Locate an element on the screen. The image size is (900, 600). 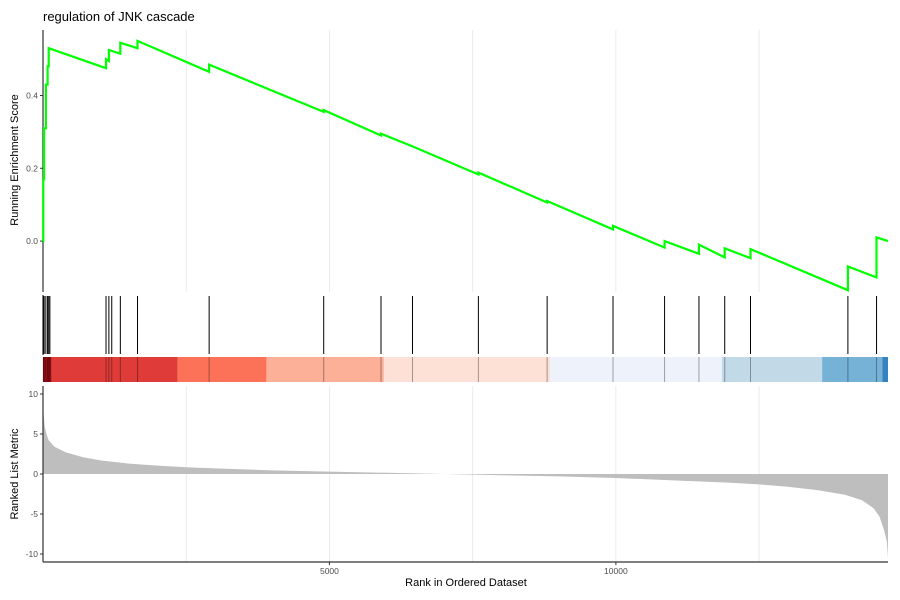
es-y-axis-title: Running Enrichment Score is located at coordinates (15, 159).